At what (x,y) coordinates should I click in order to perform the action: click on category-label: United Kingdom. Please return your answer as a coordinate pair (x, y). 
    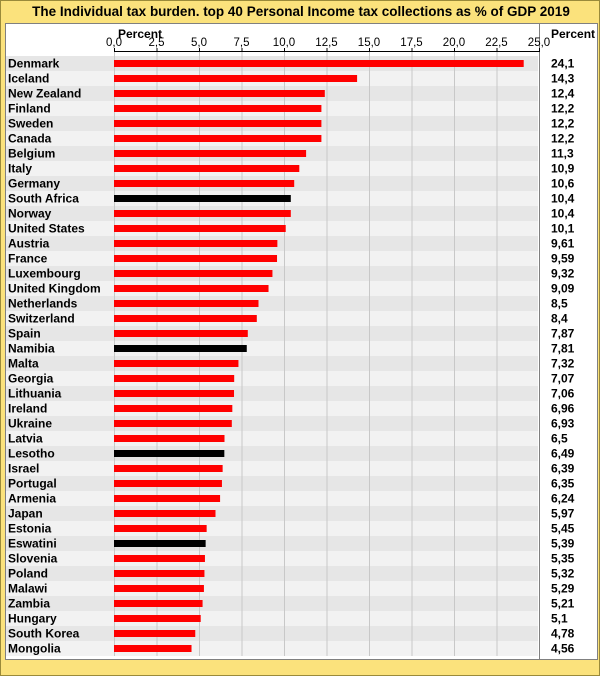
    Looking at the image, I should click on (54, 289).